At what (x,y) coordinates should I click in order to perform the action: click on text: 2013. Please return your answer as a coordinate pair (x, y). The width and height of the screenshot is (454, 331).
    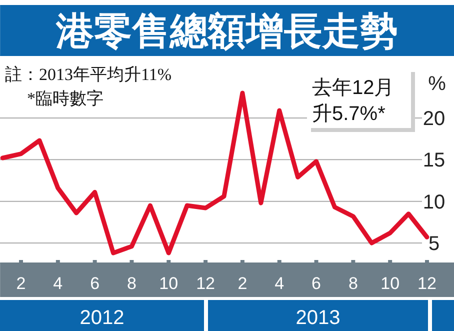
    Looking at the image, I should click on (318, 318).